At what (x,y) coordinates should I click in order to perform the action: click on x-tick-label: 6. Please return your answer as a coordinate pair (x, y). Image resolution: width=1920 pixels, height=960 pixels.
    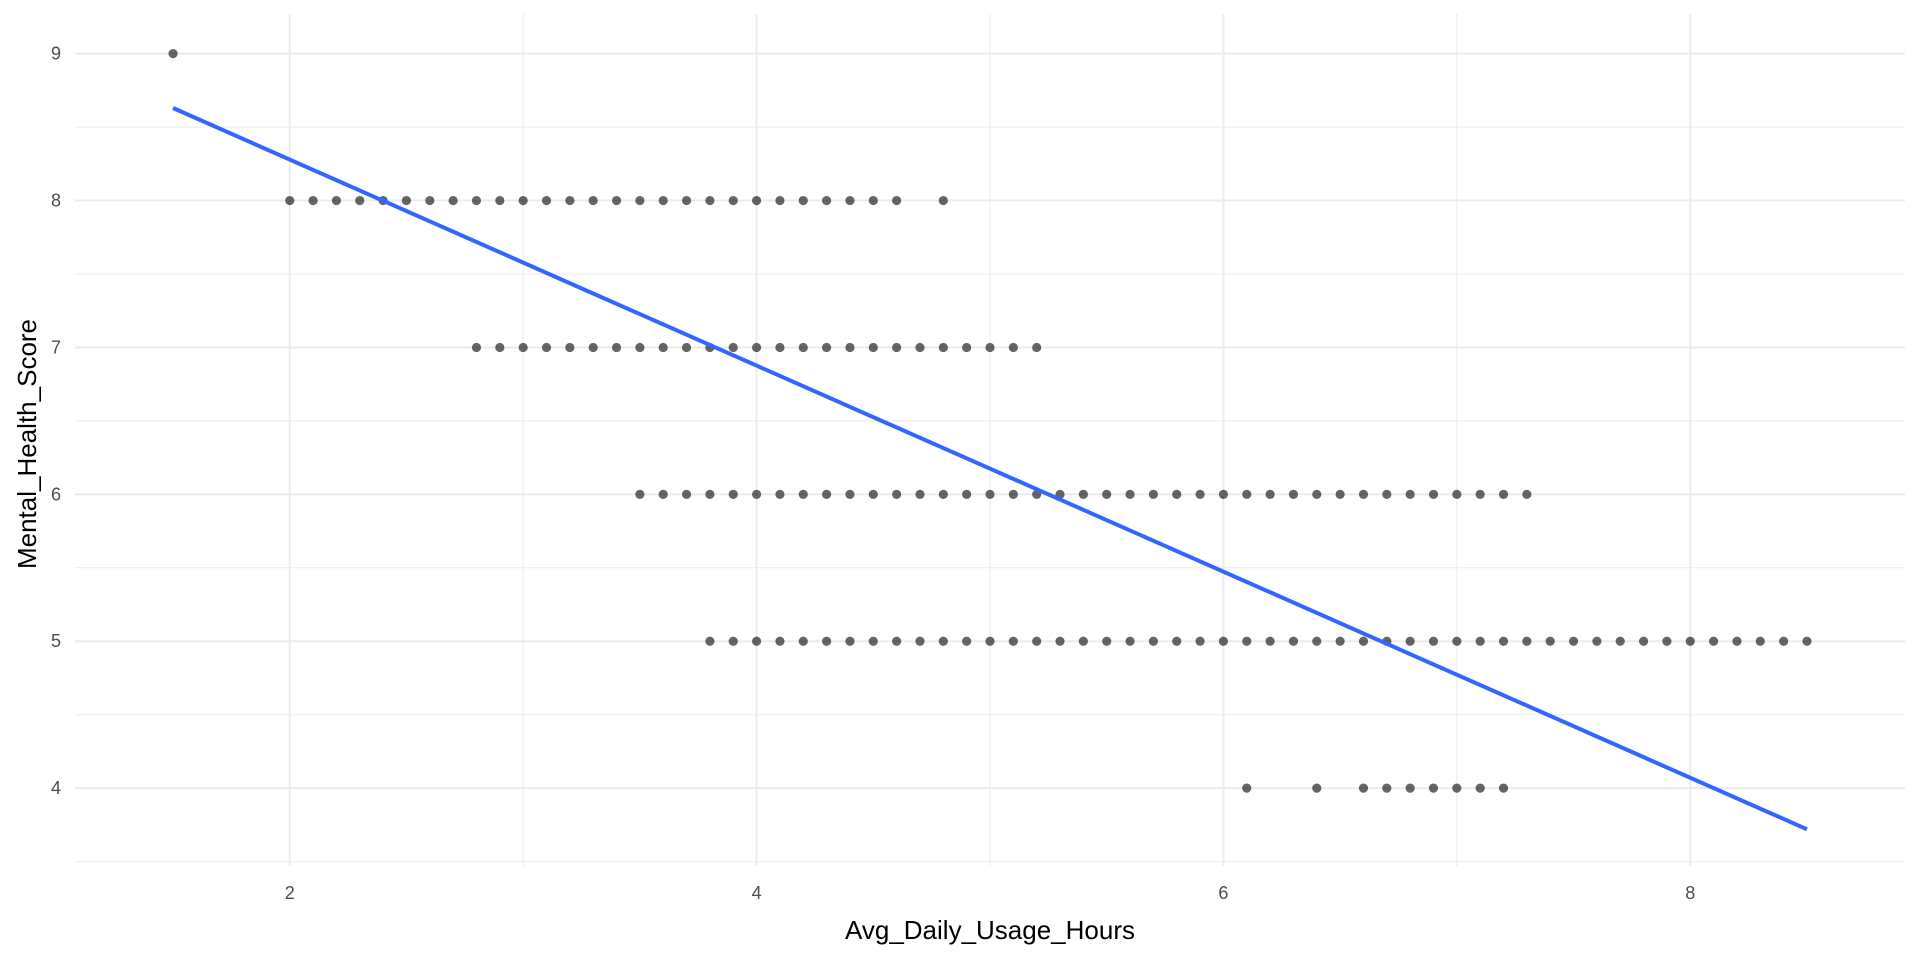
    Looking at the image, I should click on (1223, 893).